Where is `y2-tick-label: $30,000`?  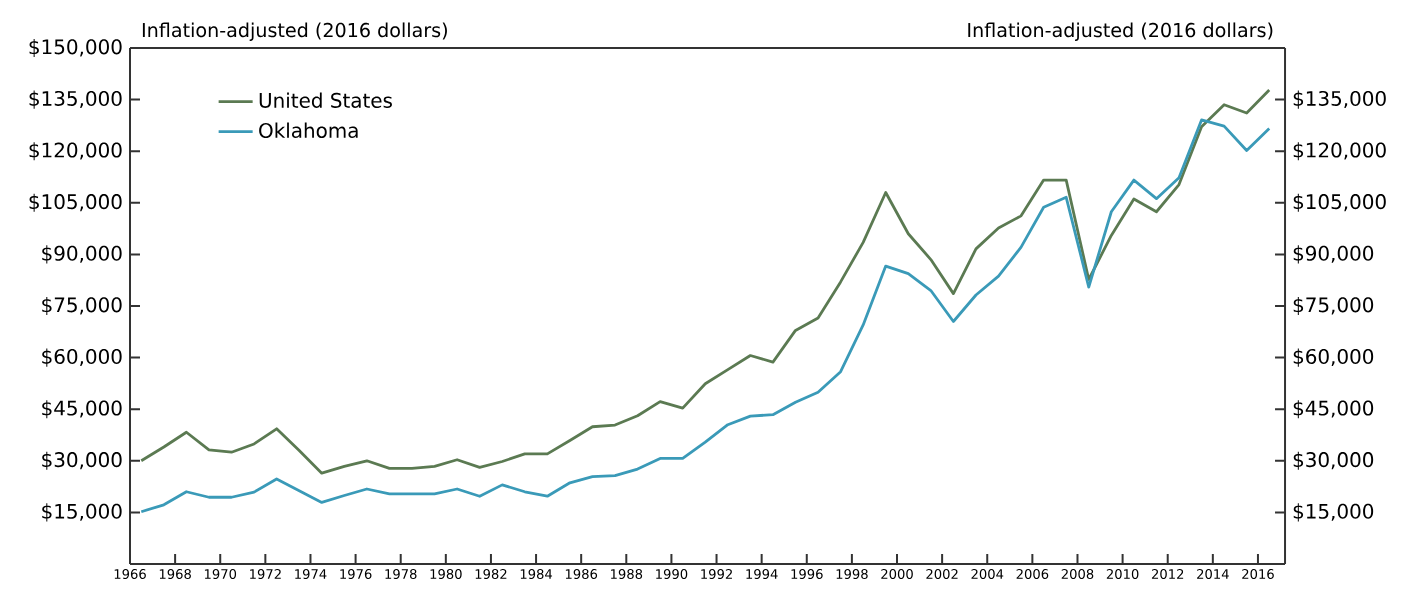 y2-tick-label: $30,000 is located at coordinates (1333, 460).